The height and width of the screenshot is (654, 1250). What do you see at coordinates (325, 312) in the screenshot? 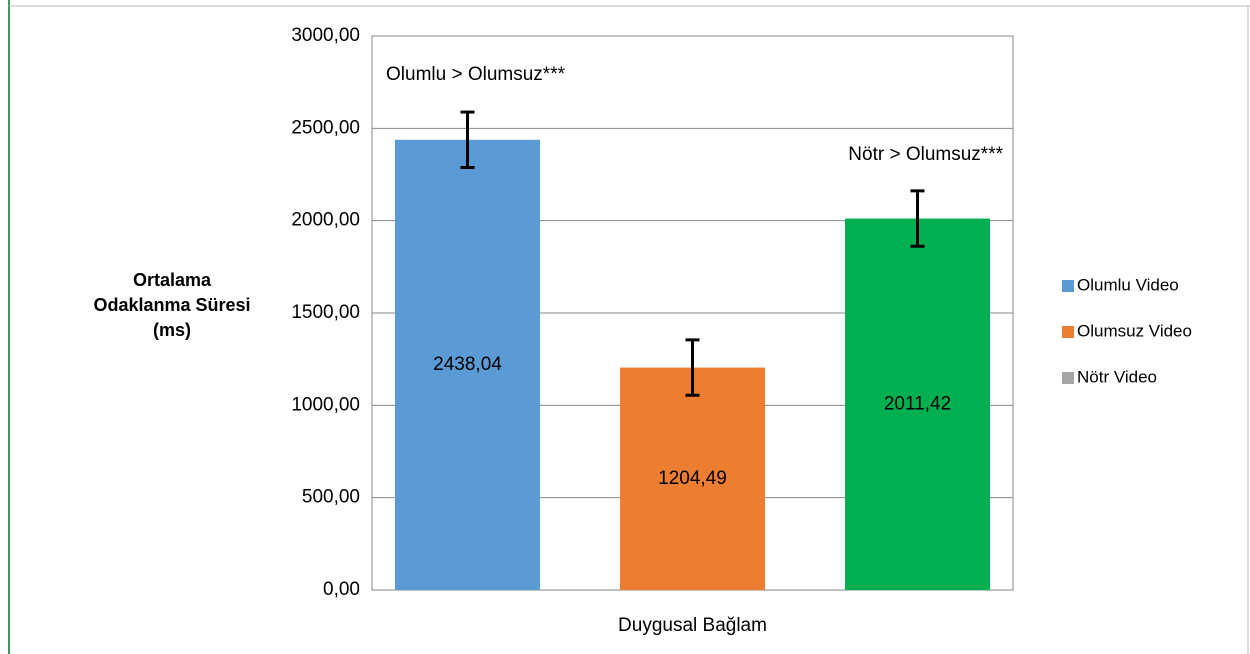
I see `y-tick-label: 1500,00` at bounding box center [325, 312].